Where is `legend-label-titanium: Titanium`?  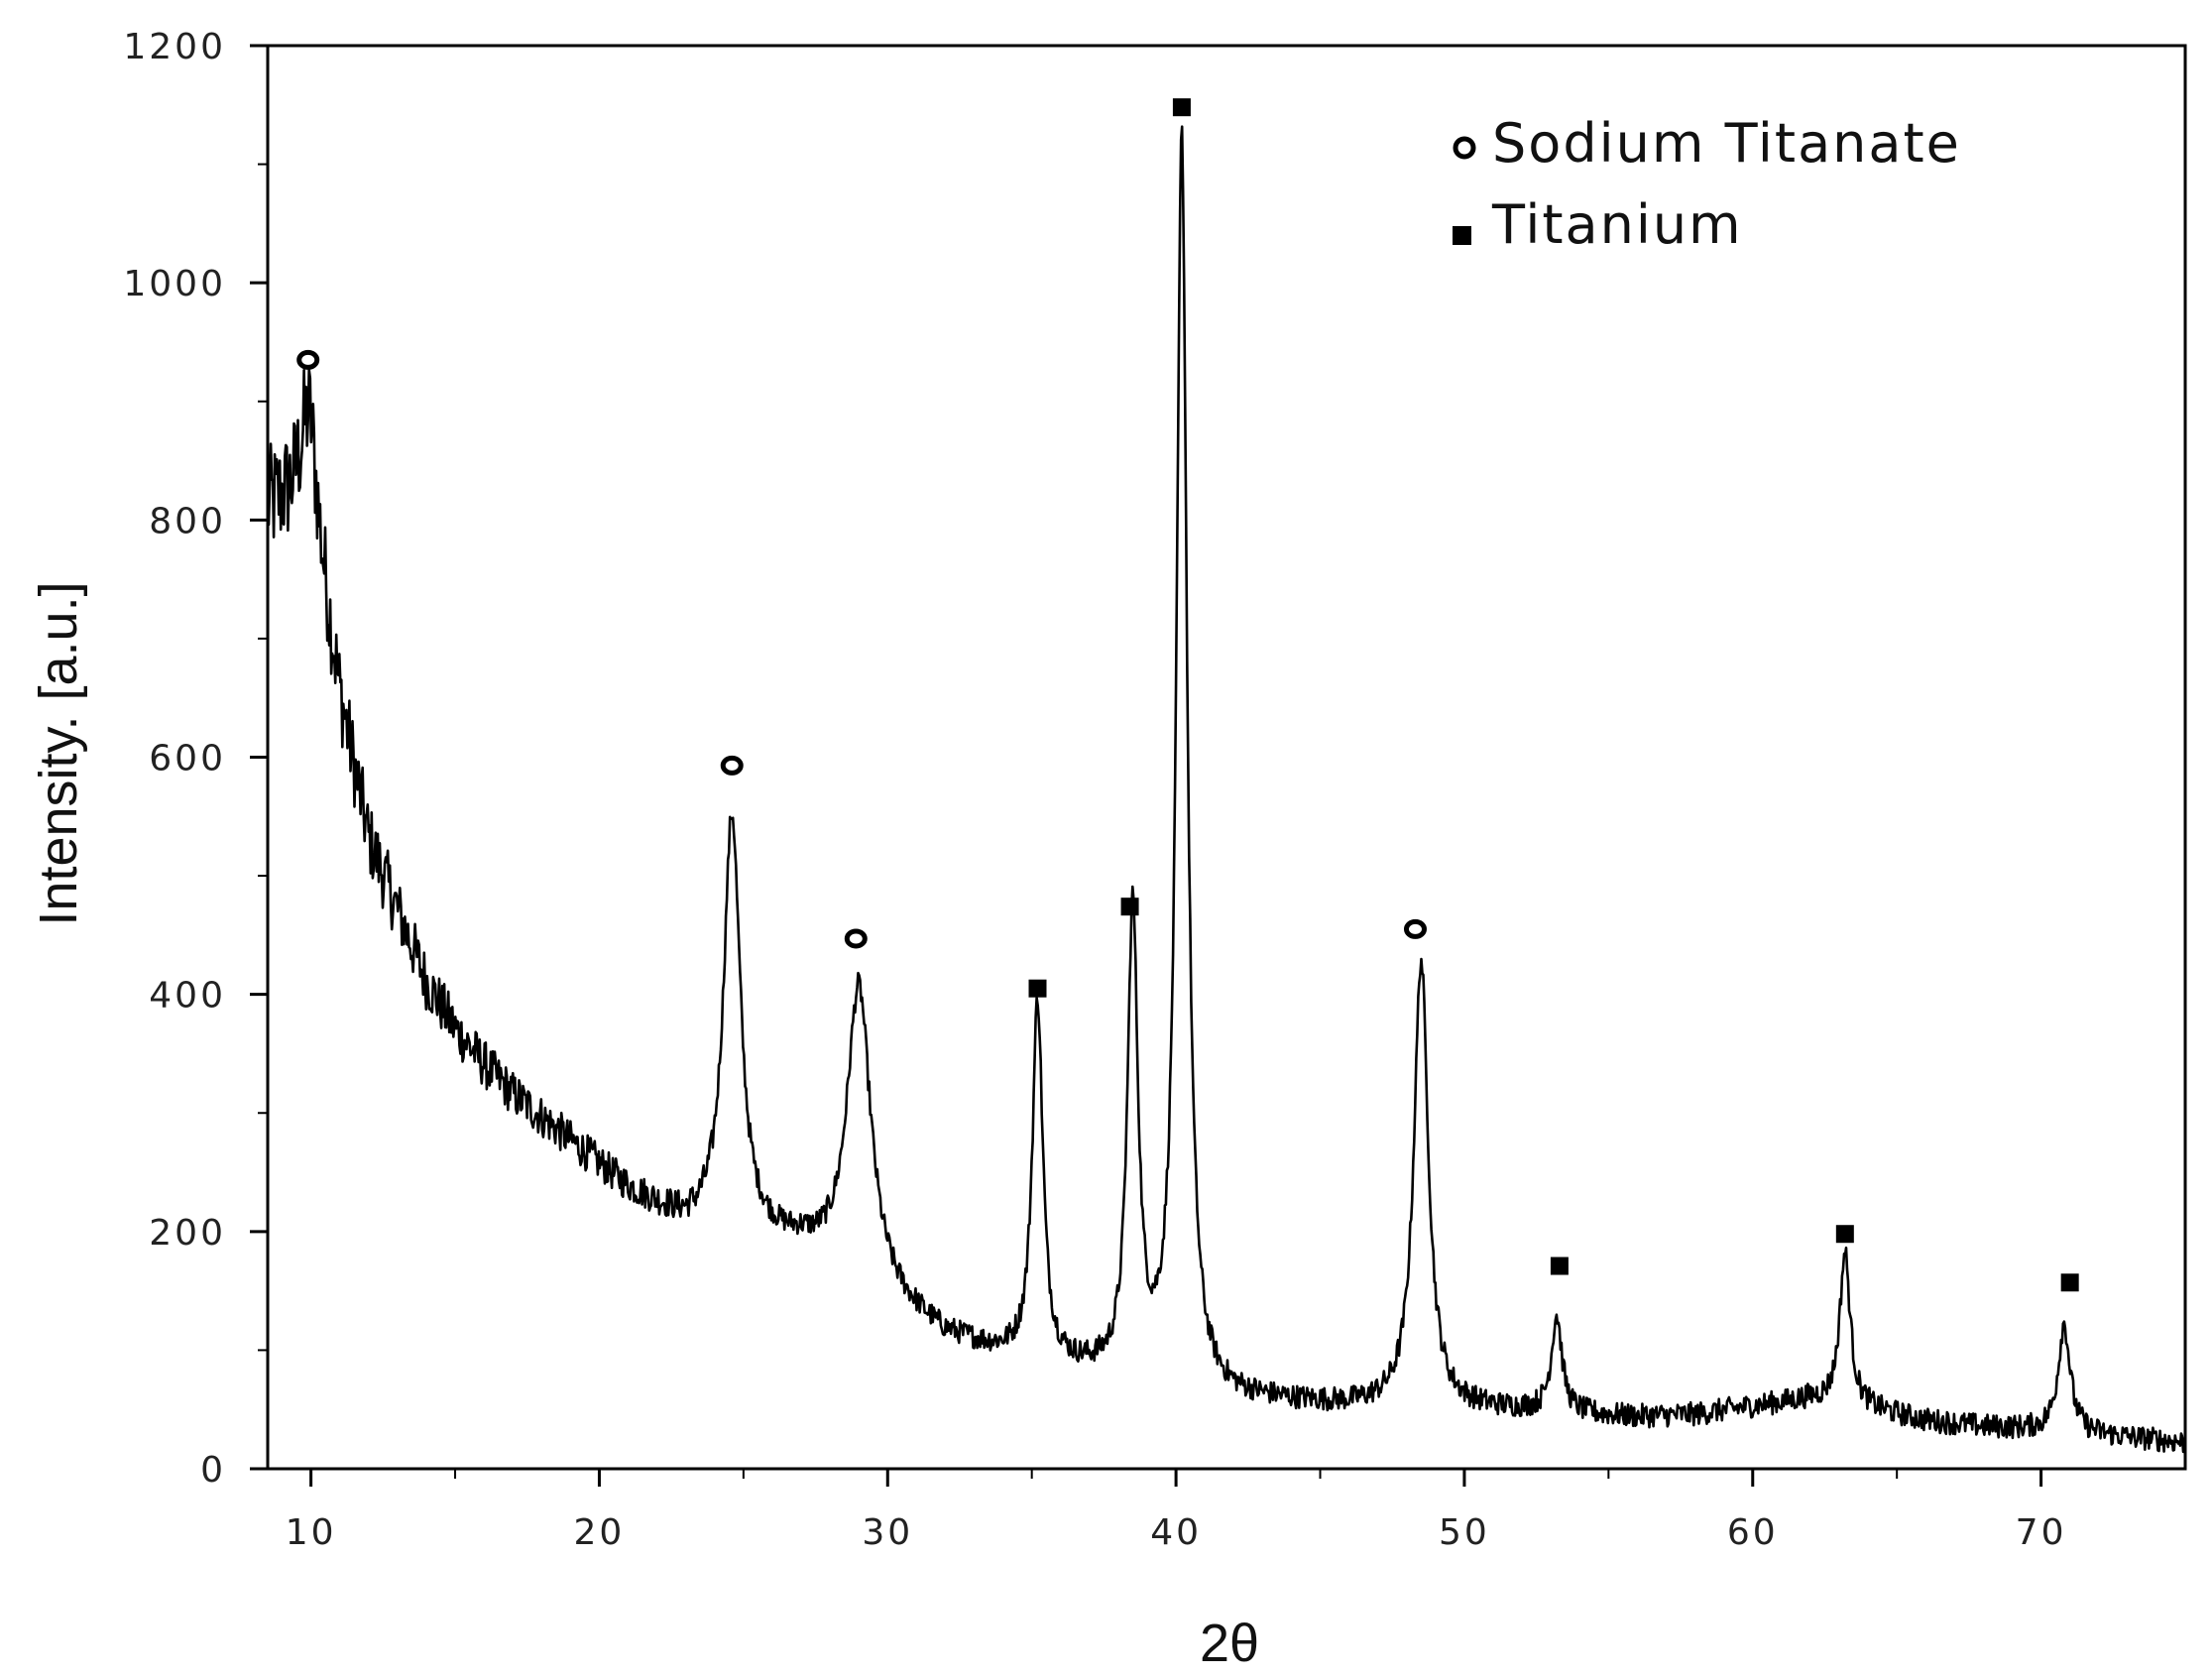
legend-label-titanium: Titanium is located at coordinates (1617, 225).